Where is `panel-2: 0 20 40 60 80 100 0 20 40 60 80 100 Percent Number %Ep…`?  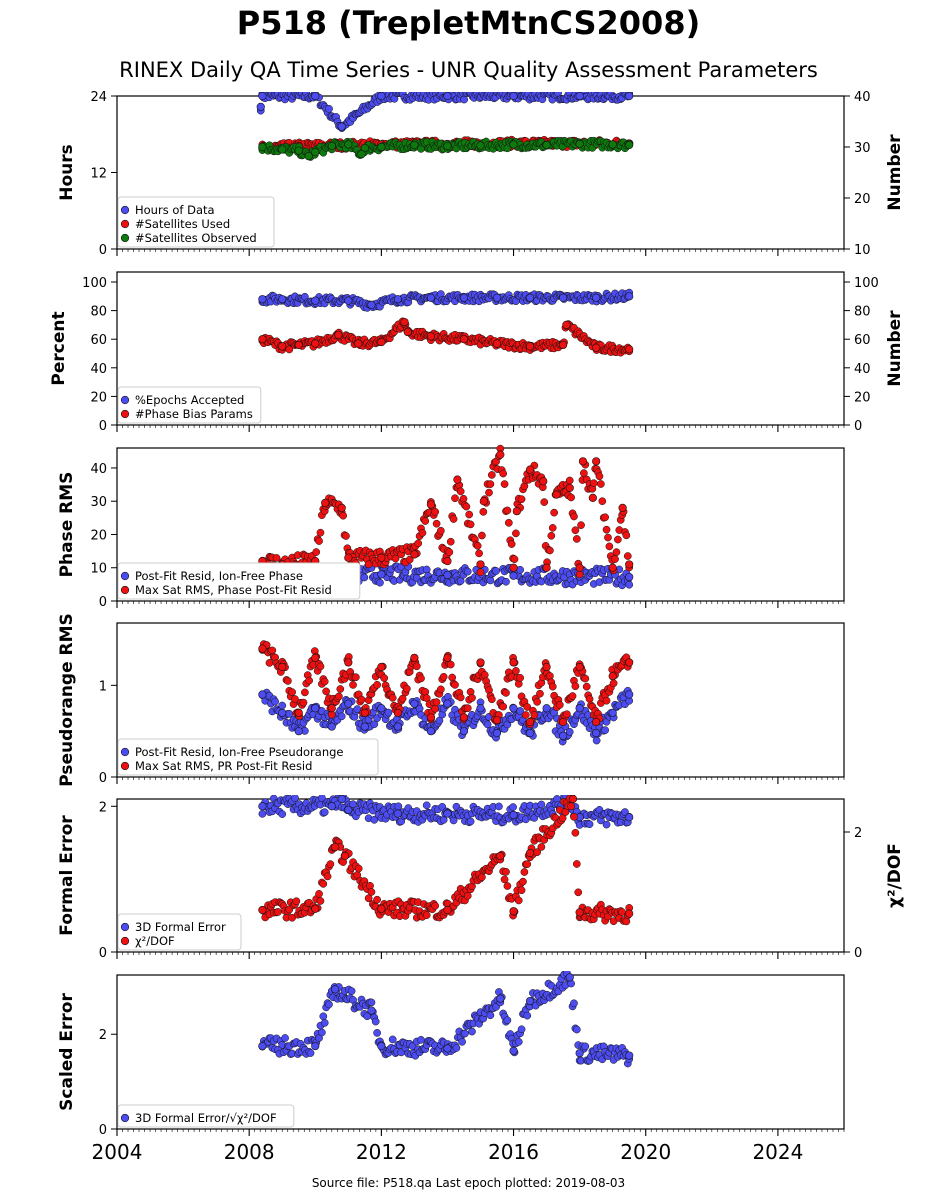
panel-2: 0 20 40 60 80 100 0 20 40 60 80 100 Percent Number %Ep… is located at coordinates (477, 352).